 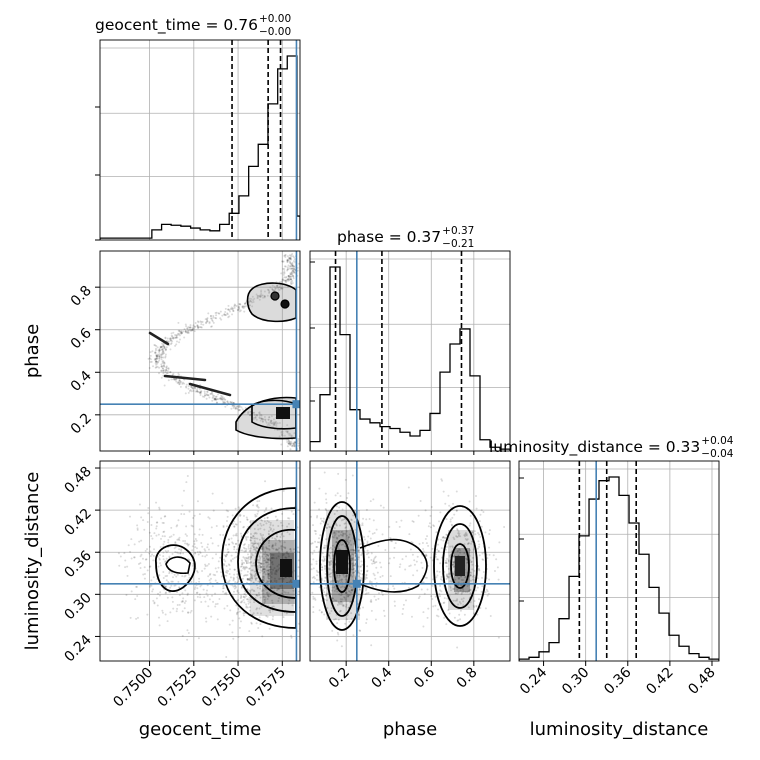 What do you see at coordinates (339, 678) in the screenshot?
I see `x-tick-label: 0.2` at bounding box center [339, 678].